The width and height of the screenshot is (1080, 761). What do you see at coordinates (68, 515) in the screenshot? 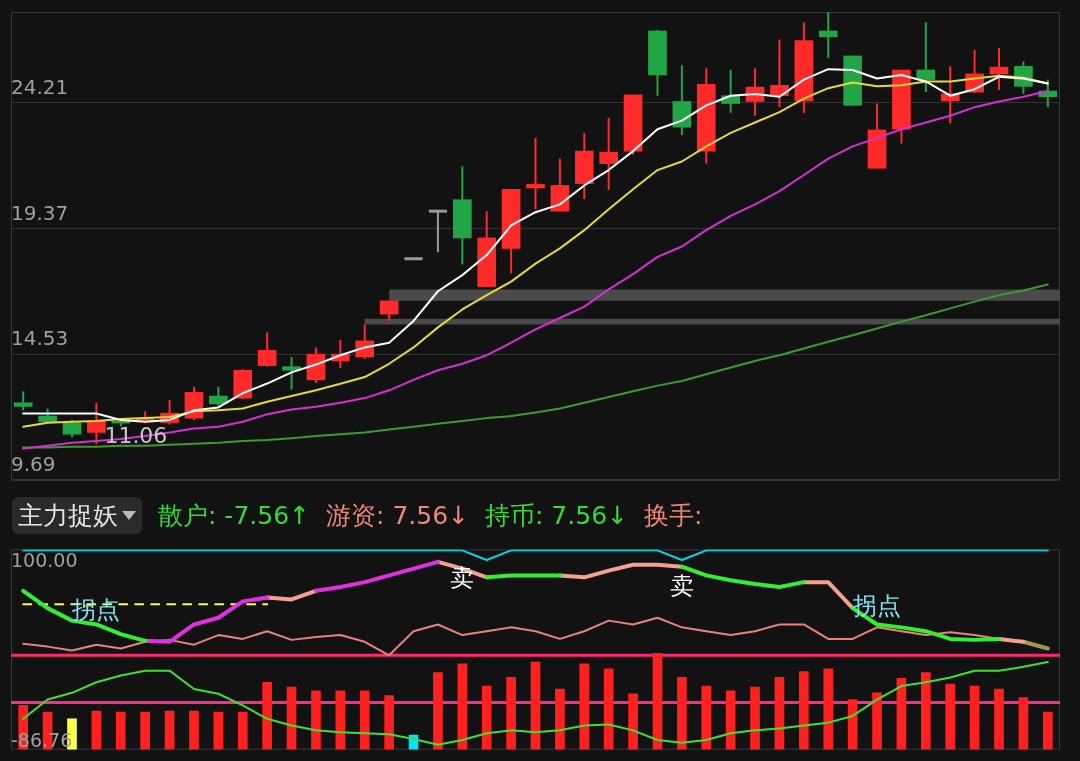
I see `chart-title: 主力捉妖` at bounding box center [68, 515].